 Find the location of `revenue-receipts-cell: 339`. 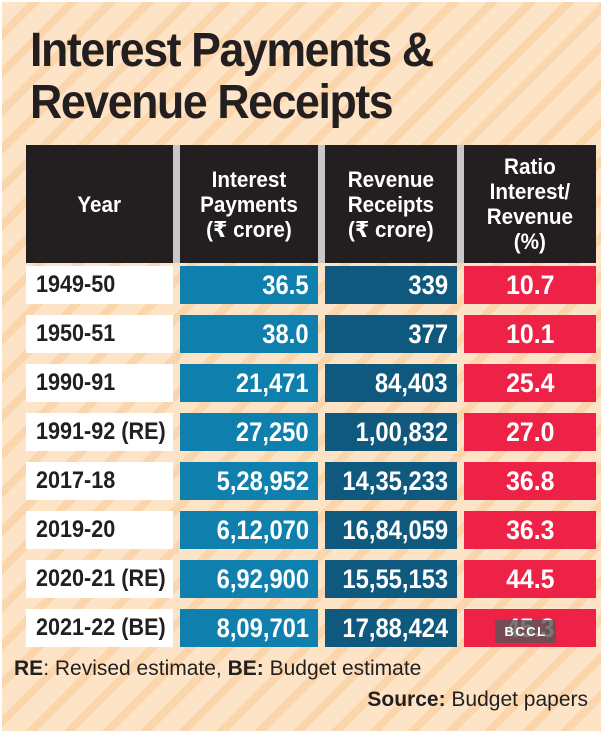

revenue-receipts-cell: 339 is located at coordinates (391, 285).